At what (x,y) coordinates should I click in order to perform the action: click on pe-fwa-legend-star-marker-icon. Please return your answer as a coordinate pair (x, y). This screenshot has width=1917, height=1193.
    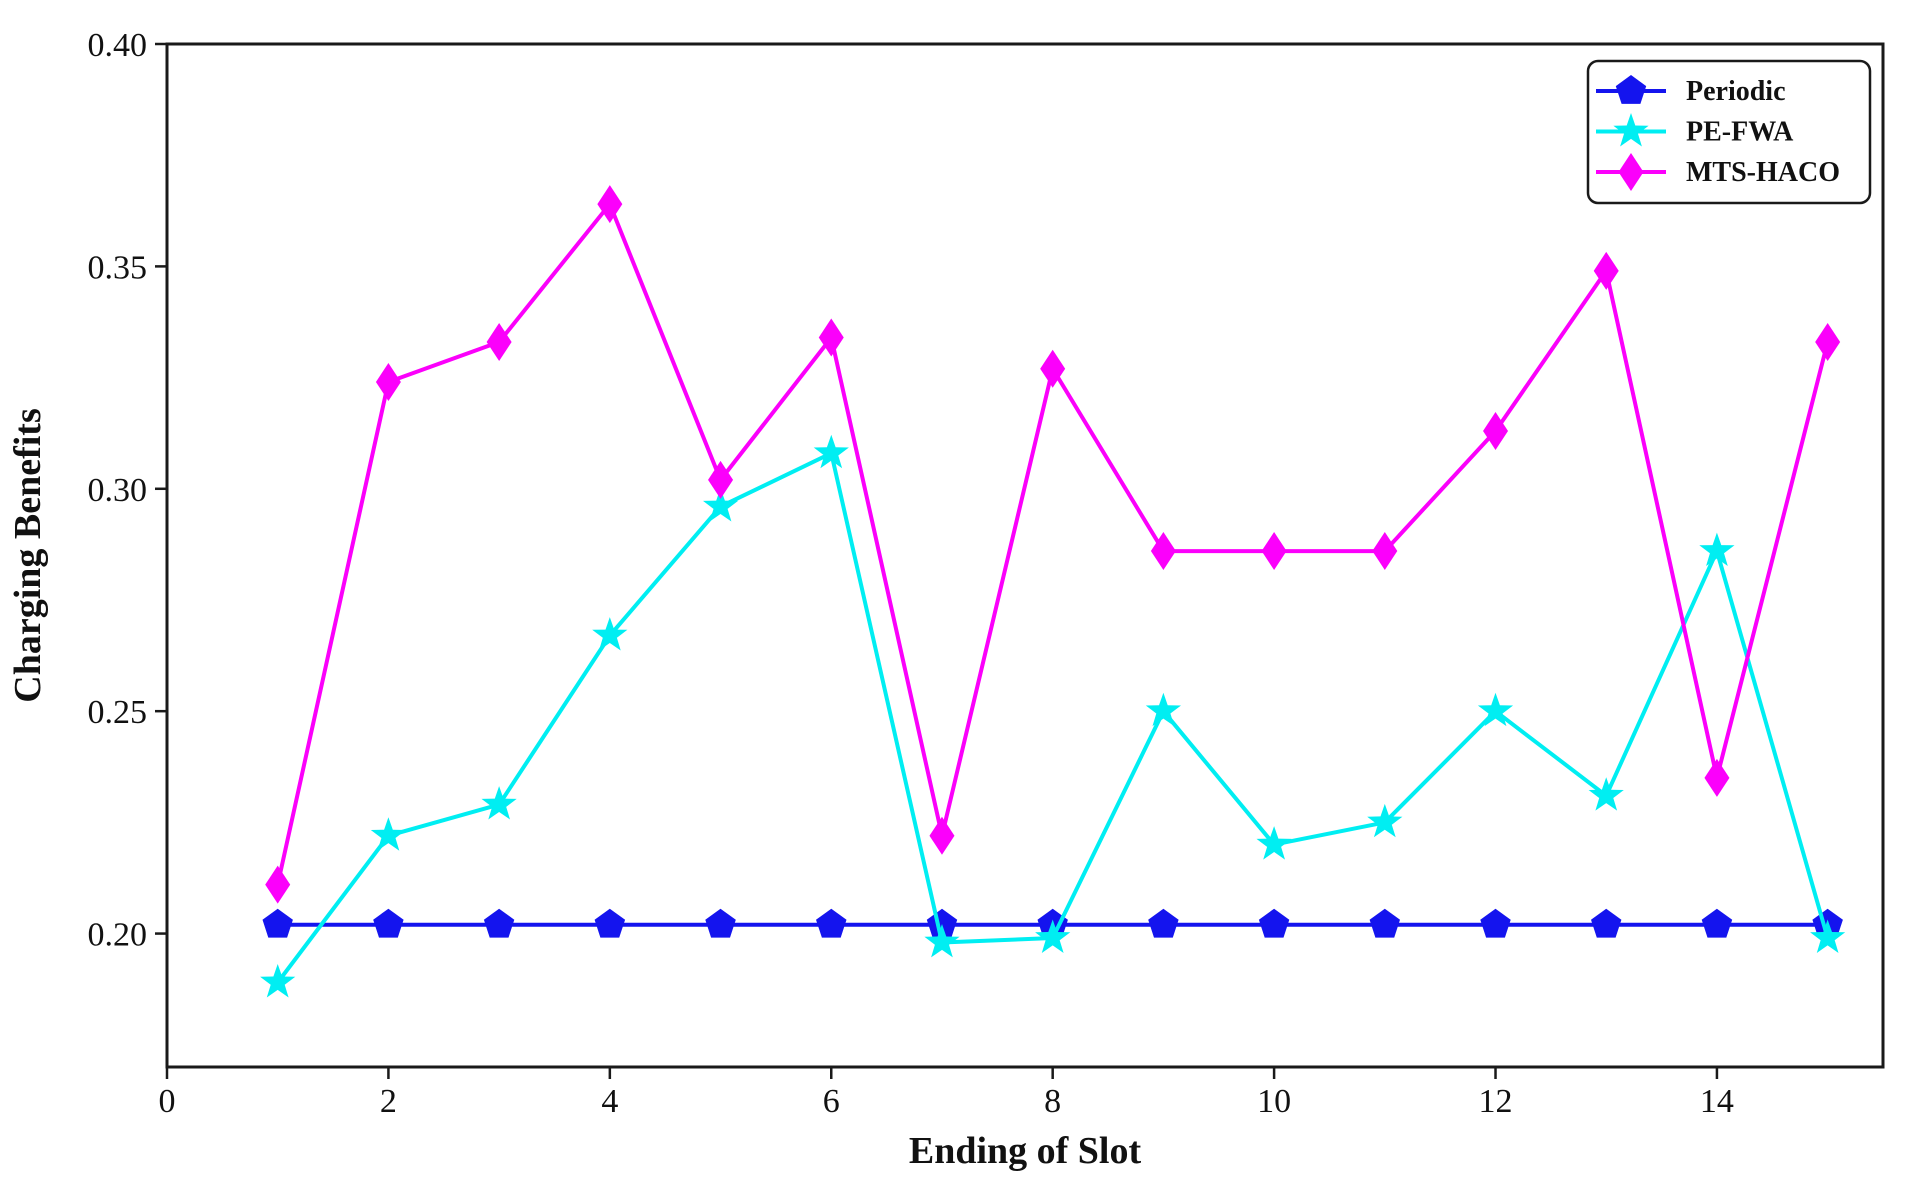
    Looking at the image, I should click on (1631, 130).